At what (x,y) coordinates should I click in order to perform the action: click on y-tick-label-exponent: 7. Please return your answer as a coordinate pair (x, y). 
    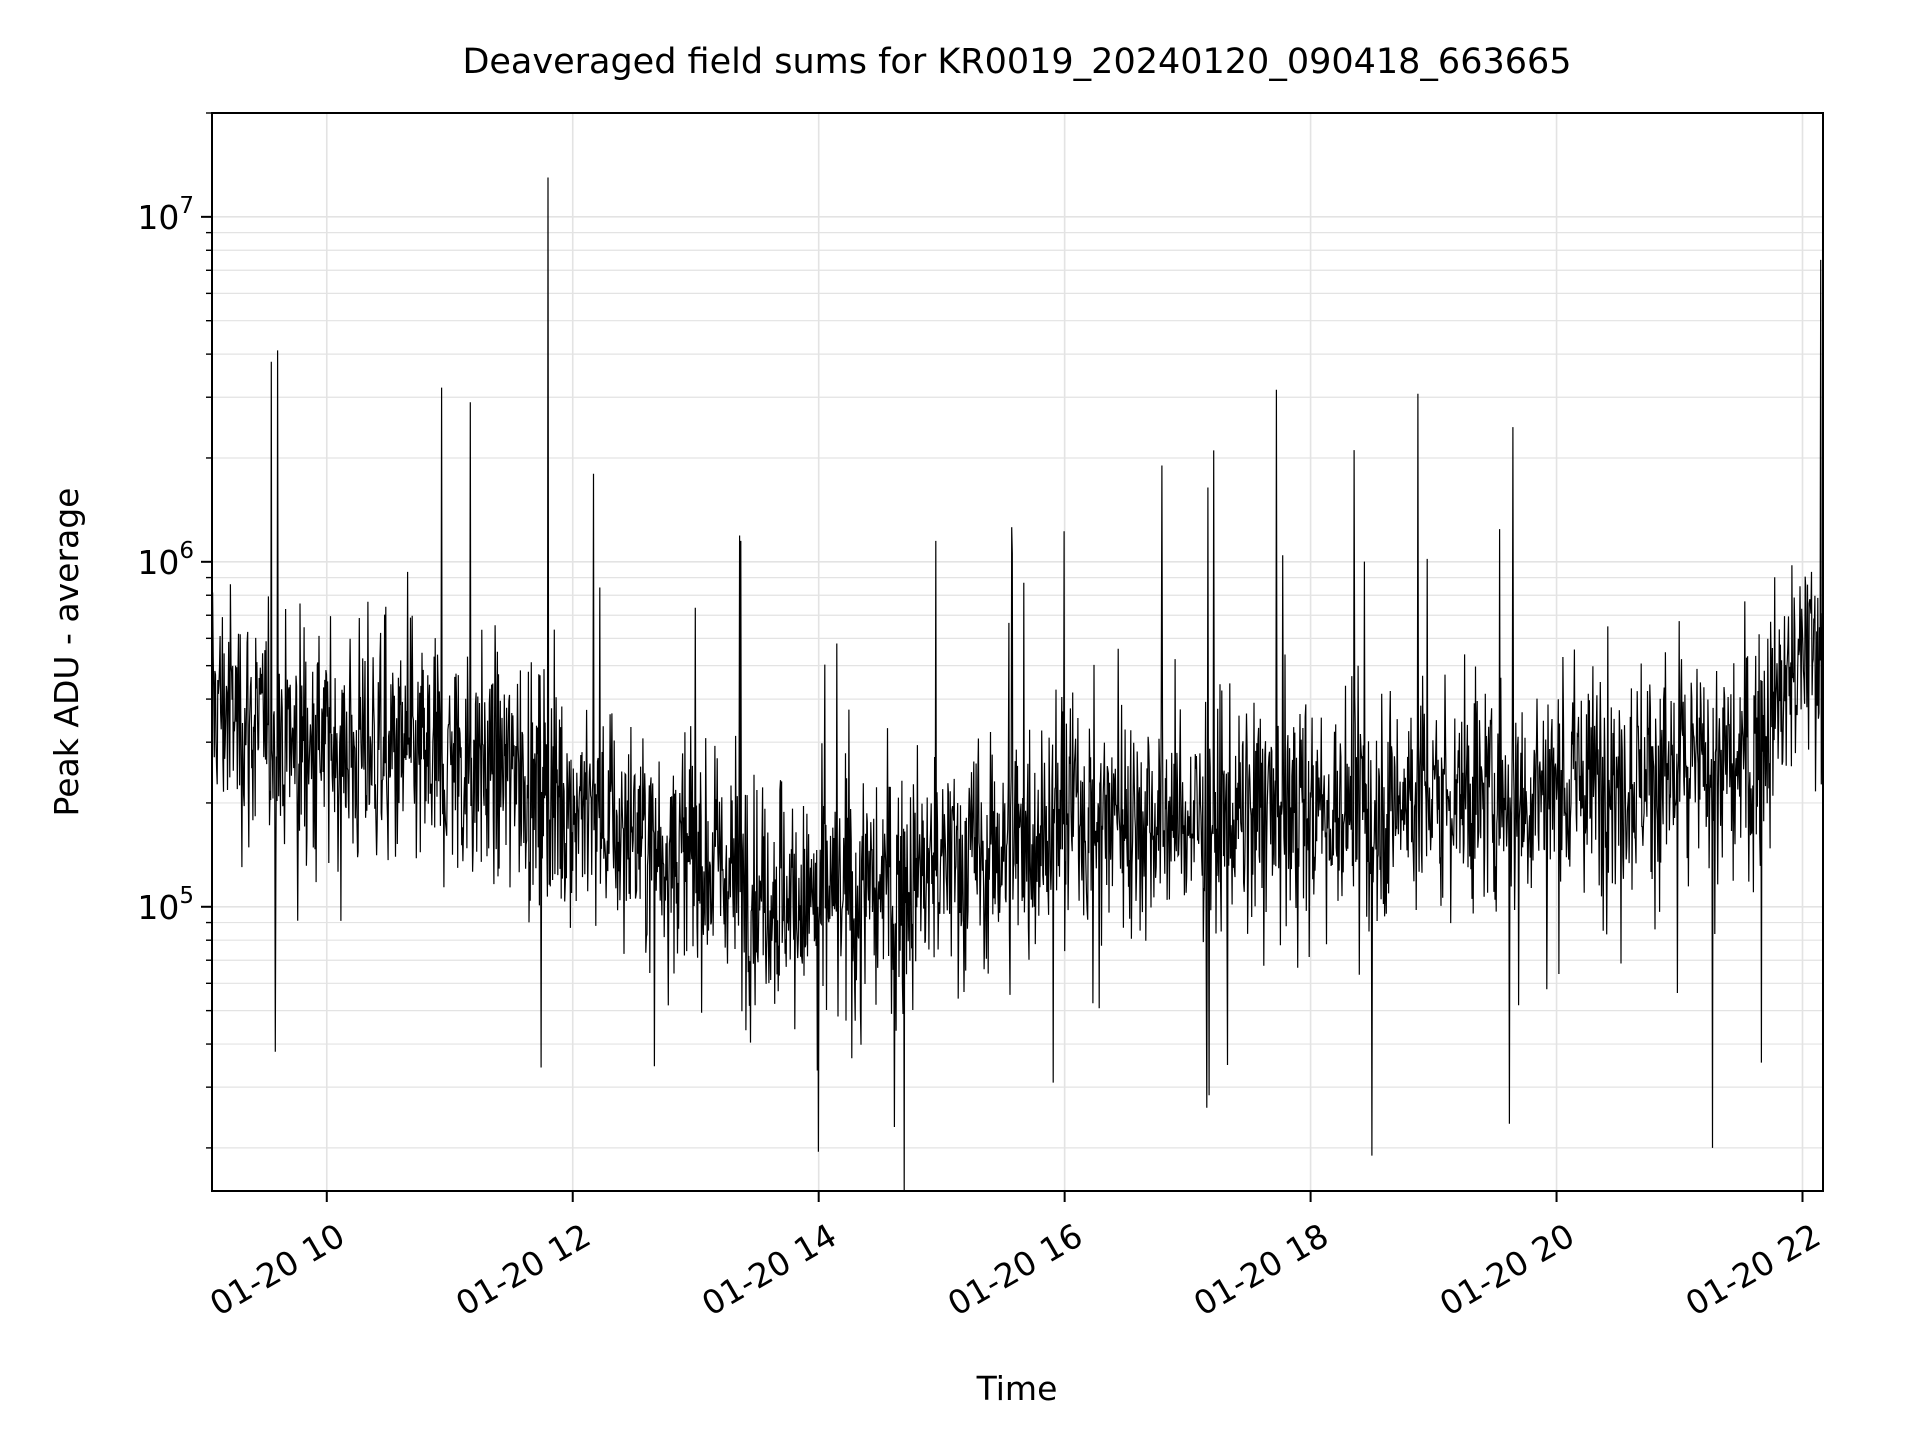
    Looking at the image, I should click on (186, 206).